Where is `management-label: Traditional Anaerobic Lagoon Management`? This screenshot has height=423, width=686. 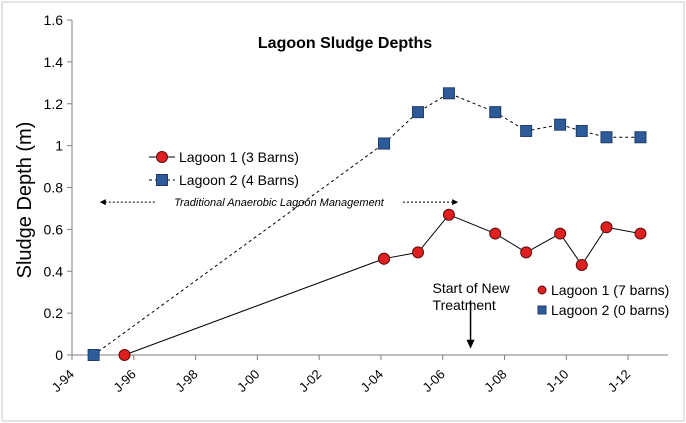
management-label: Traditional Anaerobic Lagoon Management is located at coordinates (279, 203).